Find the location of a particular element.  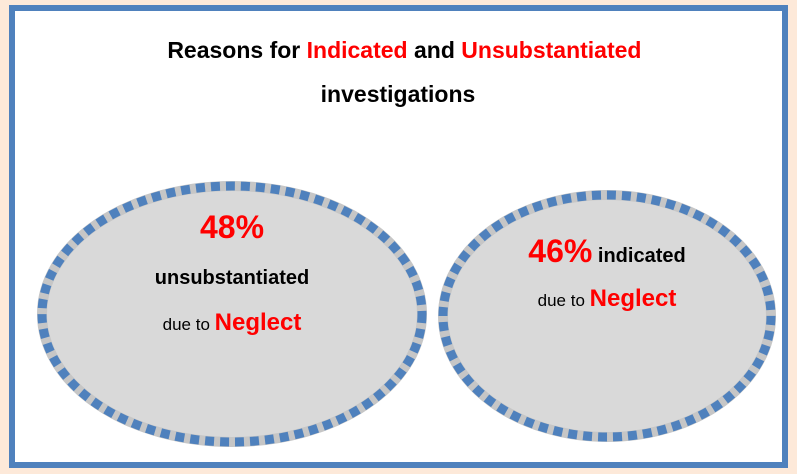

title-line2: investigations is located at coordinates (398, 94).